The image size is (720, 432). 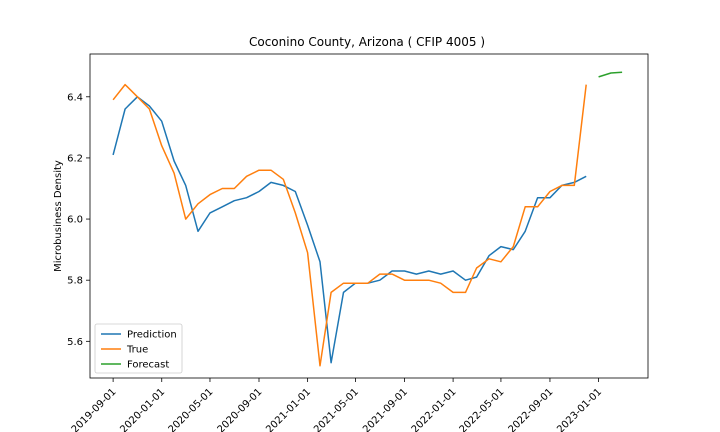 I want to click on y-axis: 5.6 5.8 6.0 6.2 6.4, so click(x=78, y=220).